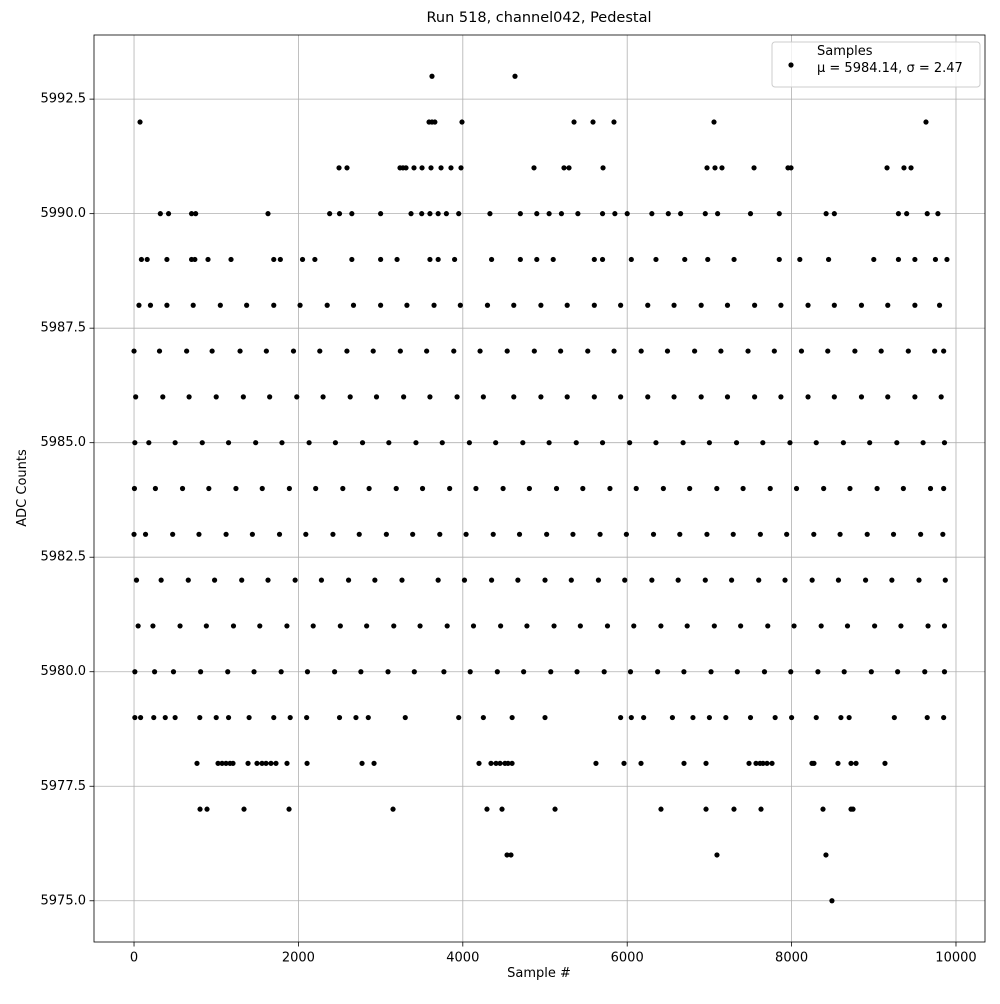  I want to click on y-tick-label: 5985.0, so click(64, 442).